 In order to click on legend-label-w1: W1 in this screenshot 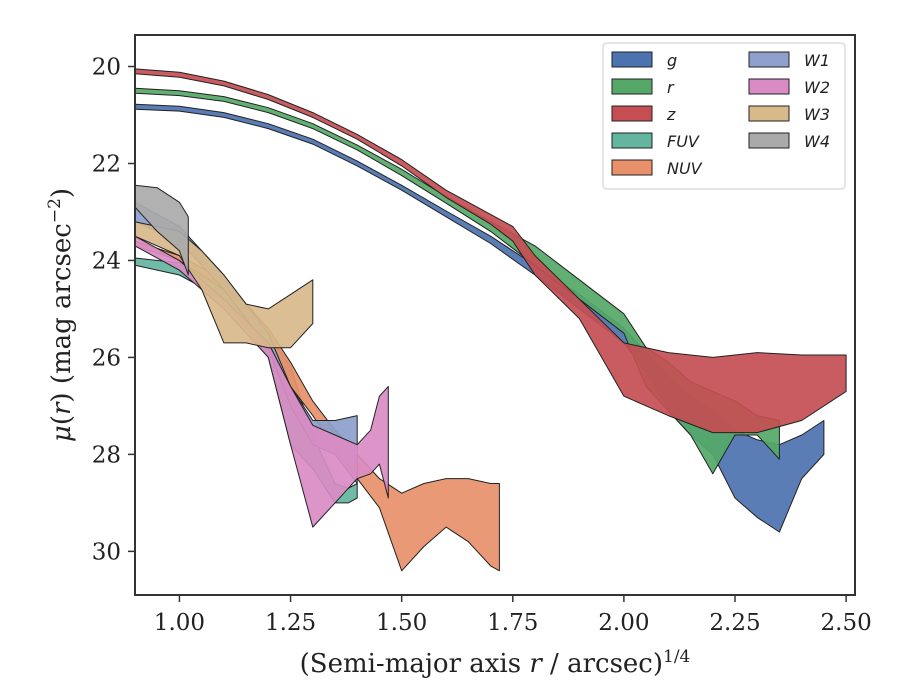, I will do `click(817, 60)`.